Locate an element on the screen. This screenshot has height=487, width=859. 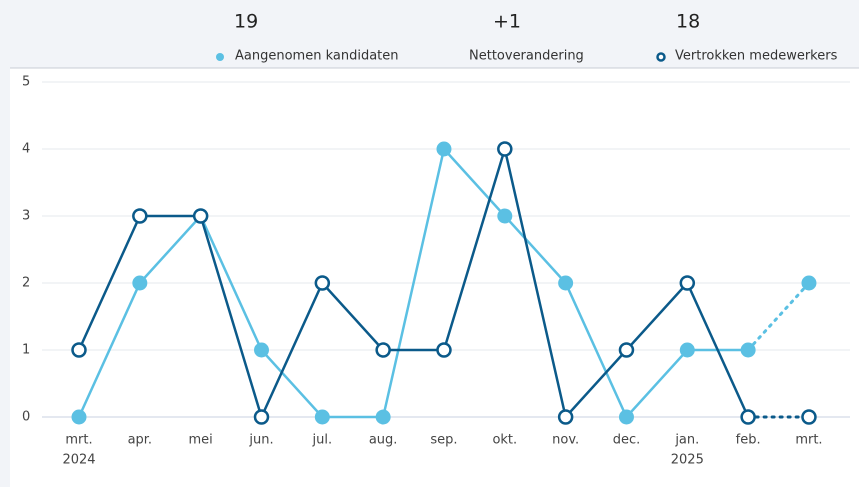
x-tick-year: 2024 is located at coordinates (78, 460).